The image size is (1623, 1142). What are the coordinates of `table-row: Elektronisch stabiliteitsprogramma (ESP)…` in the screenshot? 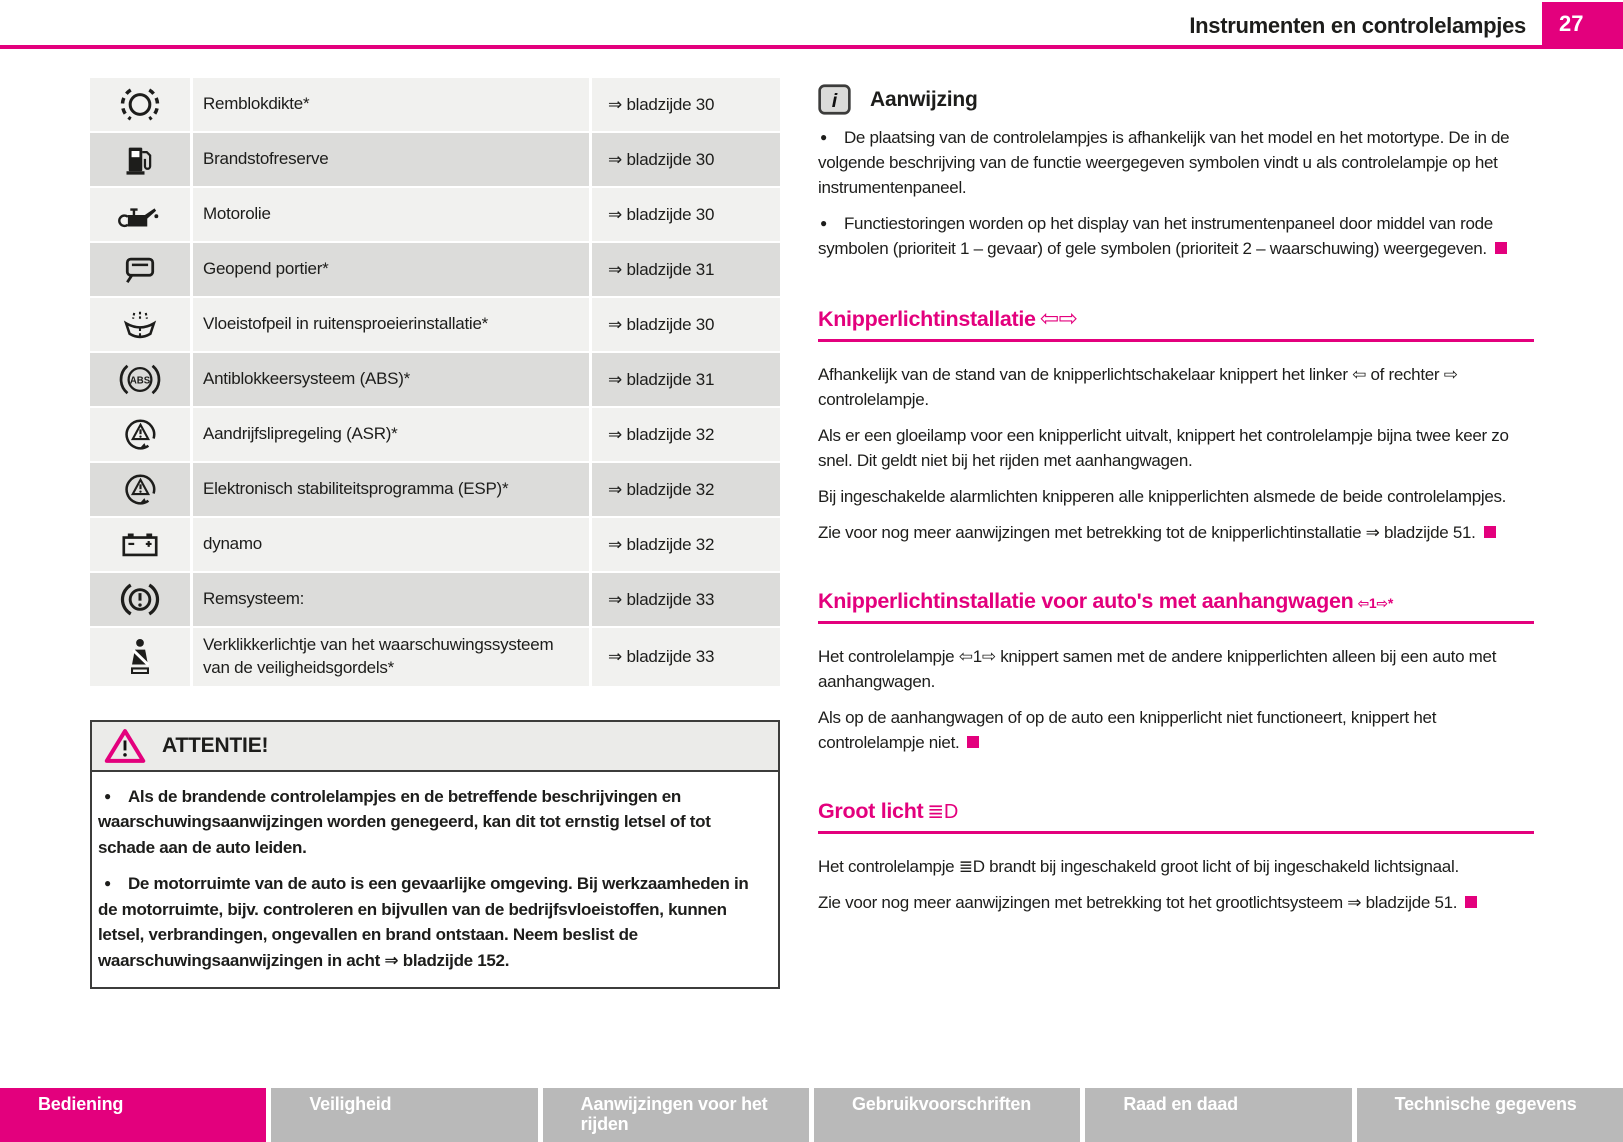 It's located at (435, 490).